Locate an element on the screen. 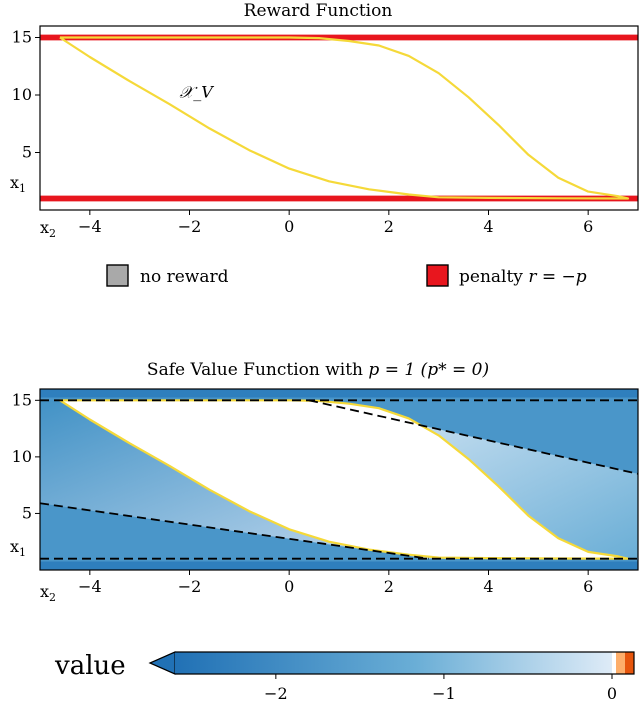 The height and width of the screenshot is (713, 640). reward-y-tick-label: 10 is located at coordinates (22, 94).